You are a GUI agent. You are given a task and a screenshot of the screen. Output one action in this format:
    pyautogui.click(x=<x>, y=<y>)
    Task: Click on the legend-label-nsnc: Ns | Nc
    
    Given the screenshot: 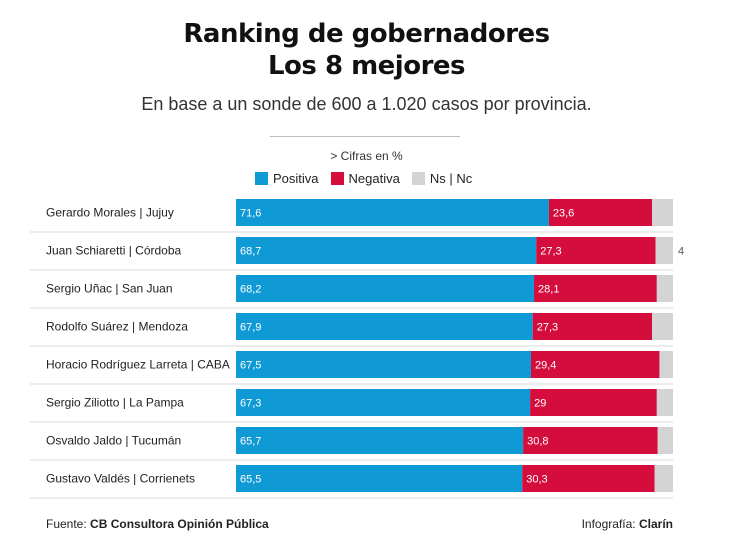 What is the action you would take?
    pyautogui.click(x=451, y=178)
    